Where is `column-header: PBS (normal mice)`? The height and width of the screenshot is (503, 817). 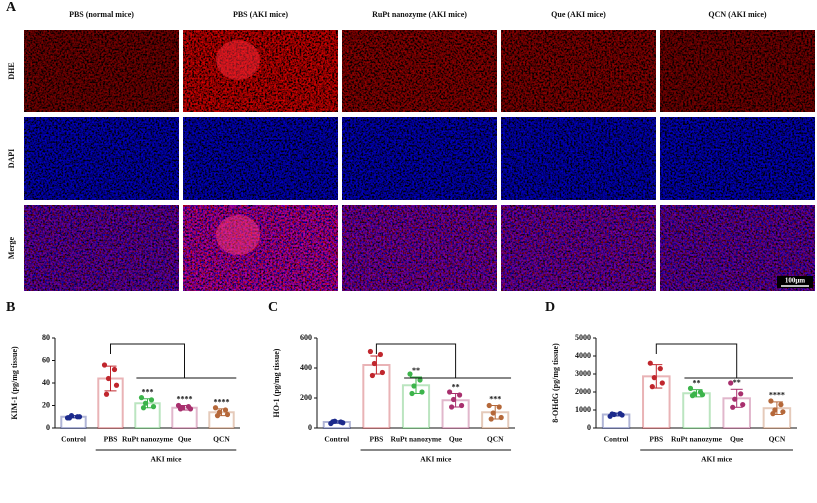
column-header: PBS (normal mice) is located at coordinates (101, 14).